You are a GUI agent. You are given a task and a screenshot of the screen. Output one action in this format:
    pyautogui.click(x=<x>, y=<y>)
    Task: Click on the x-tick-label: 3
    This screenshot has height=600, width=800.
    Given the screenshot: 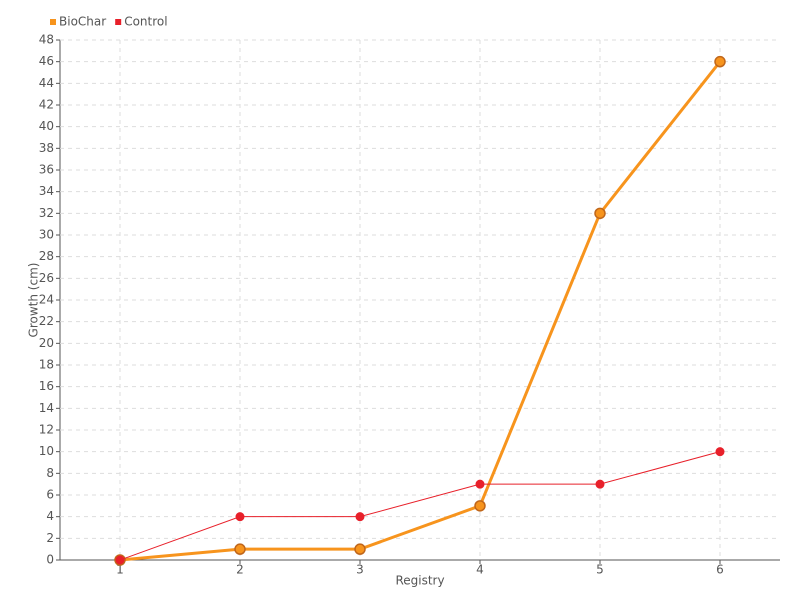 What is the action you would take?
    pyautogui.click(x=360, y=570)
    